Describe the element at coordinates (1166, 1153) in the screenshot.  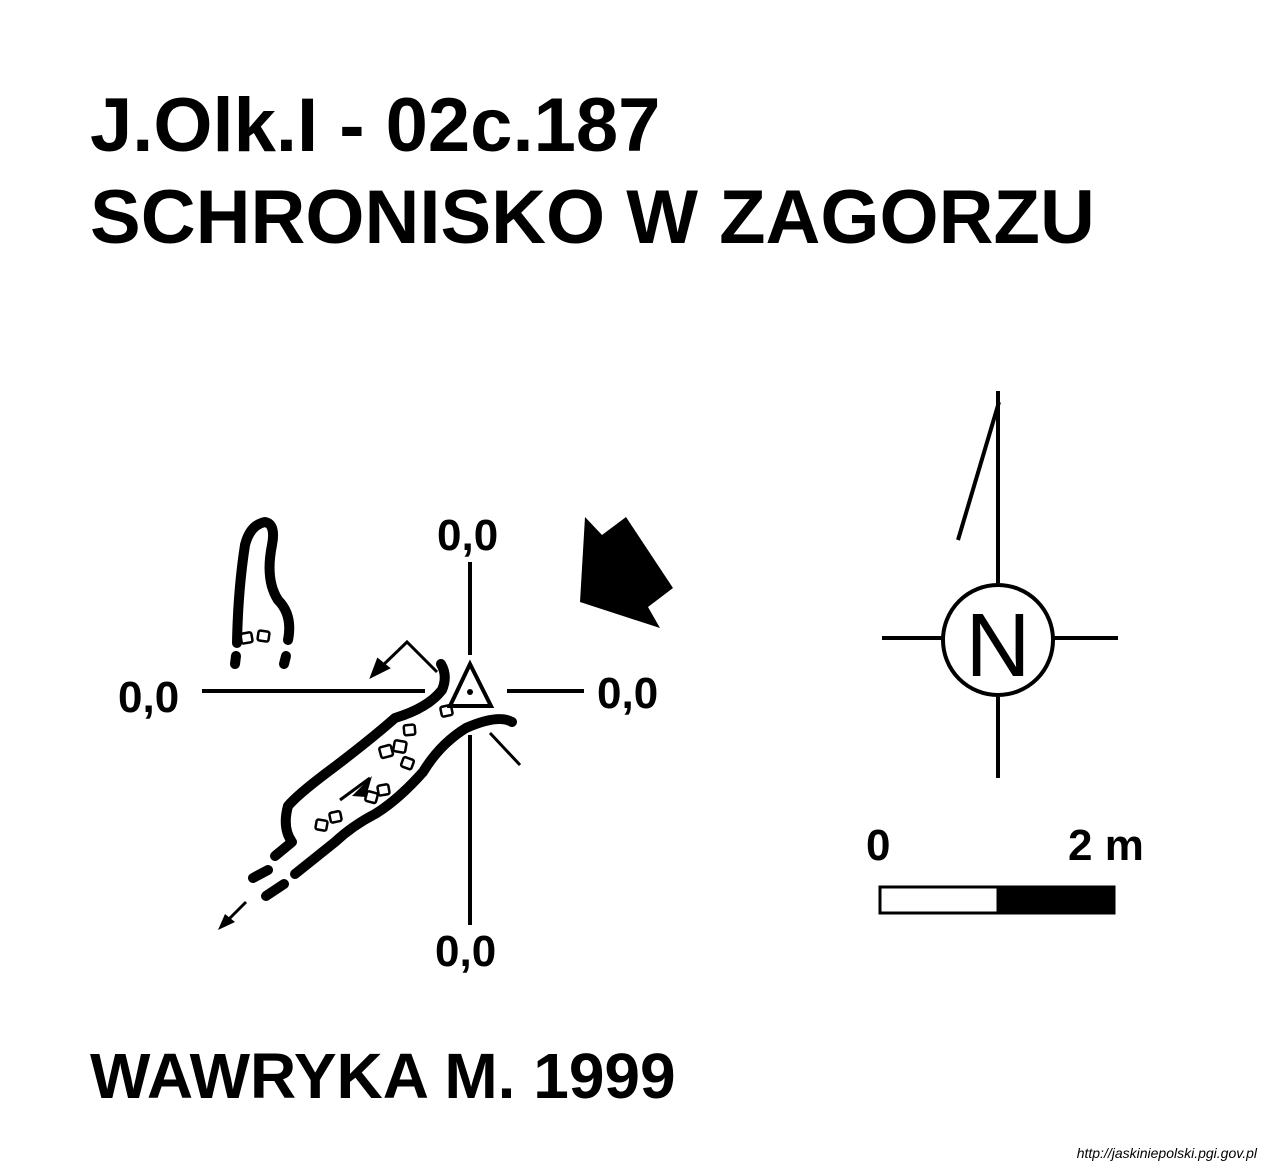
I see `source-url: http://jaskiniepolski.pgi.gov.pl` at that location.